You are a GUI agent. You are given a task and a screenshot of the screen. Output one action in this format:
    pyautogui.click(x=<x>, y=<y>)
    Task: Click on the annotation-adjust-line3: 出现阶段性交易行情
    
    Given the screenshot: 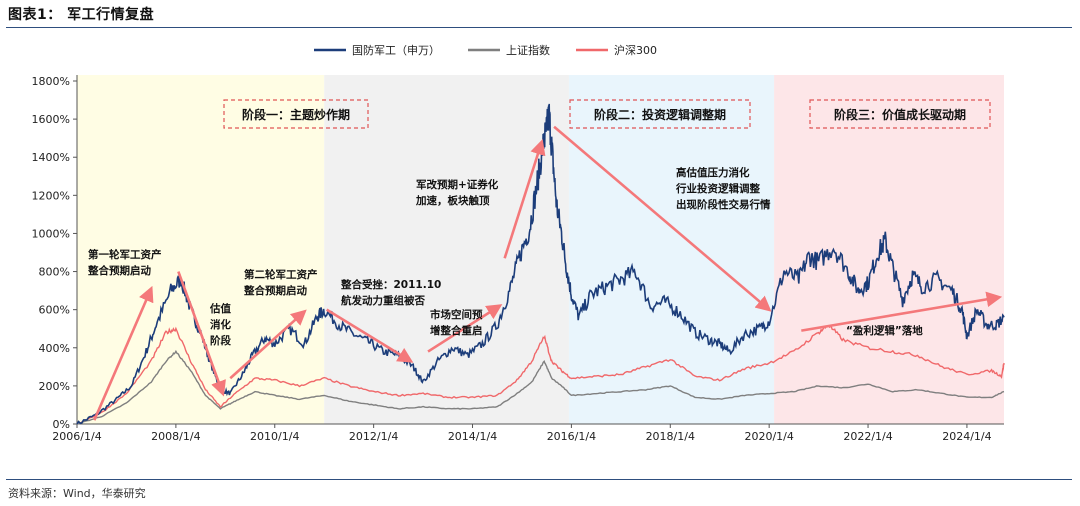 What is the action you would take?
    pyautogui.click(x=723, y=204)
    